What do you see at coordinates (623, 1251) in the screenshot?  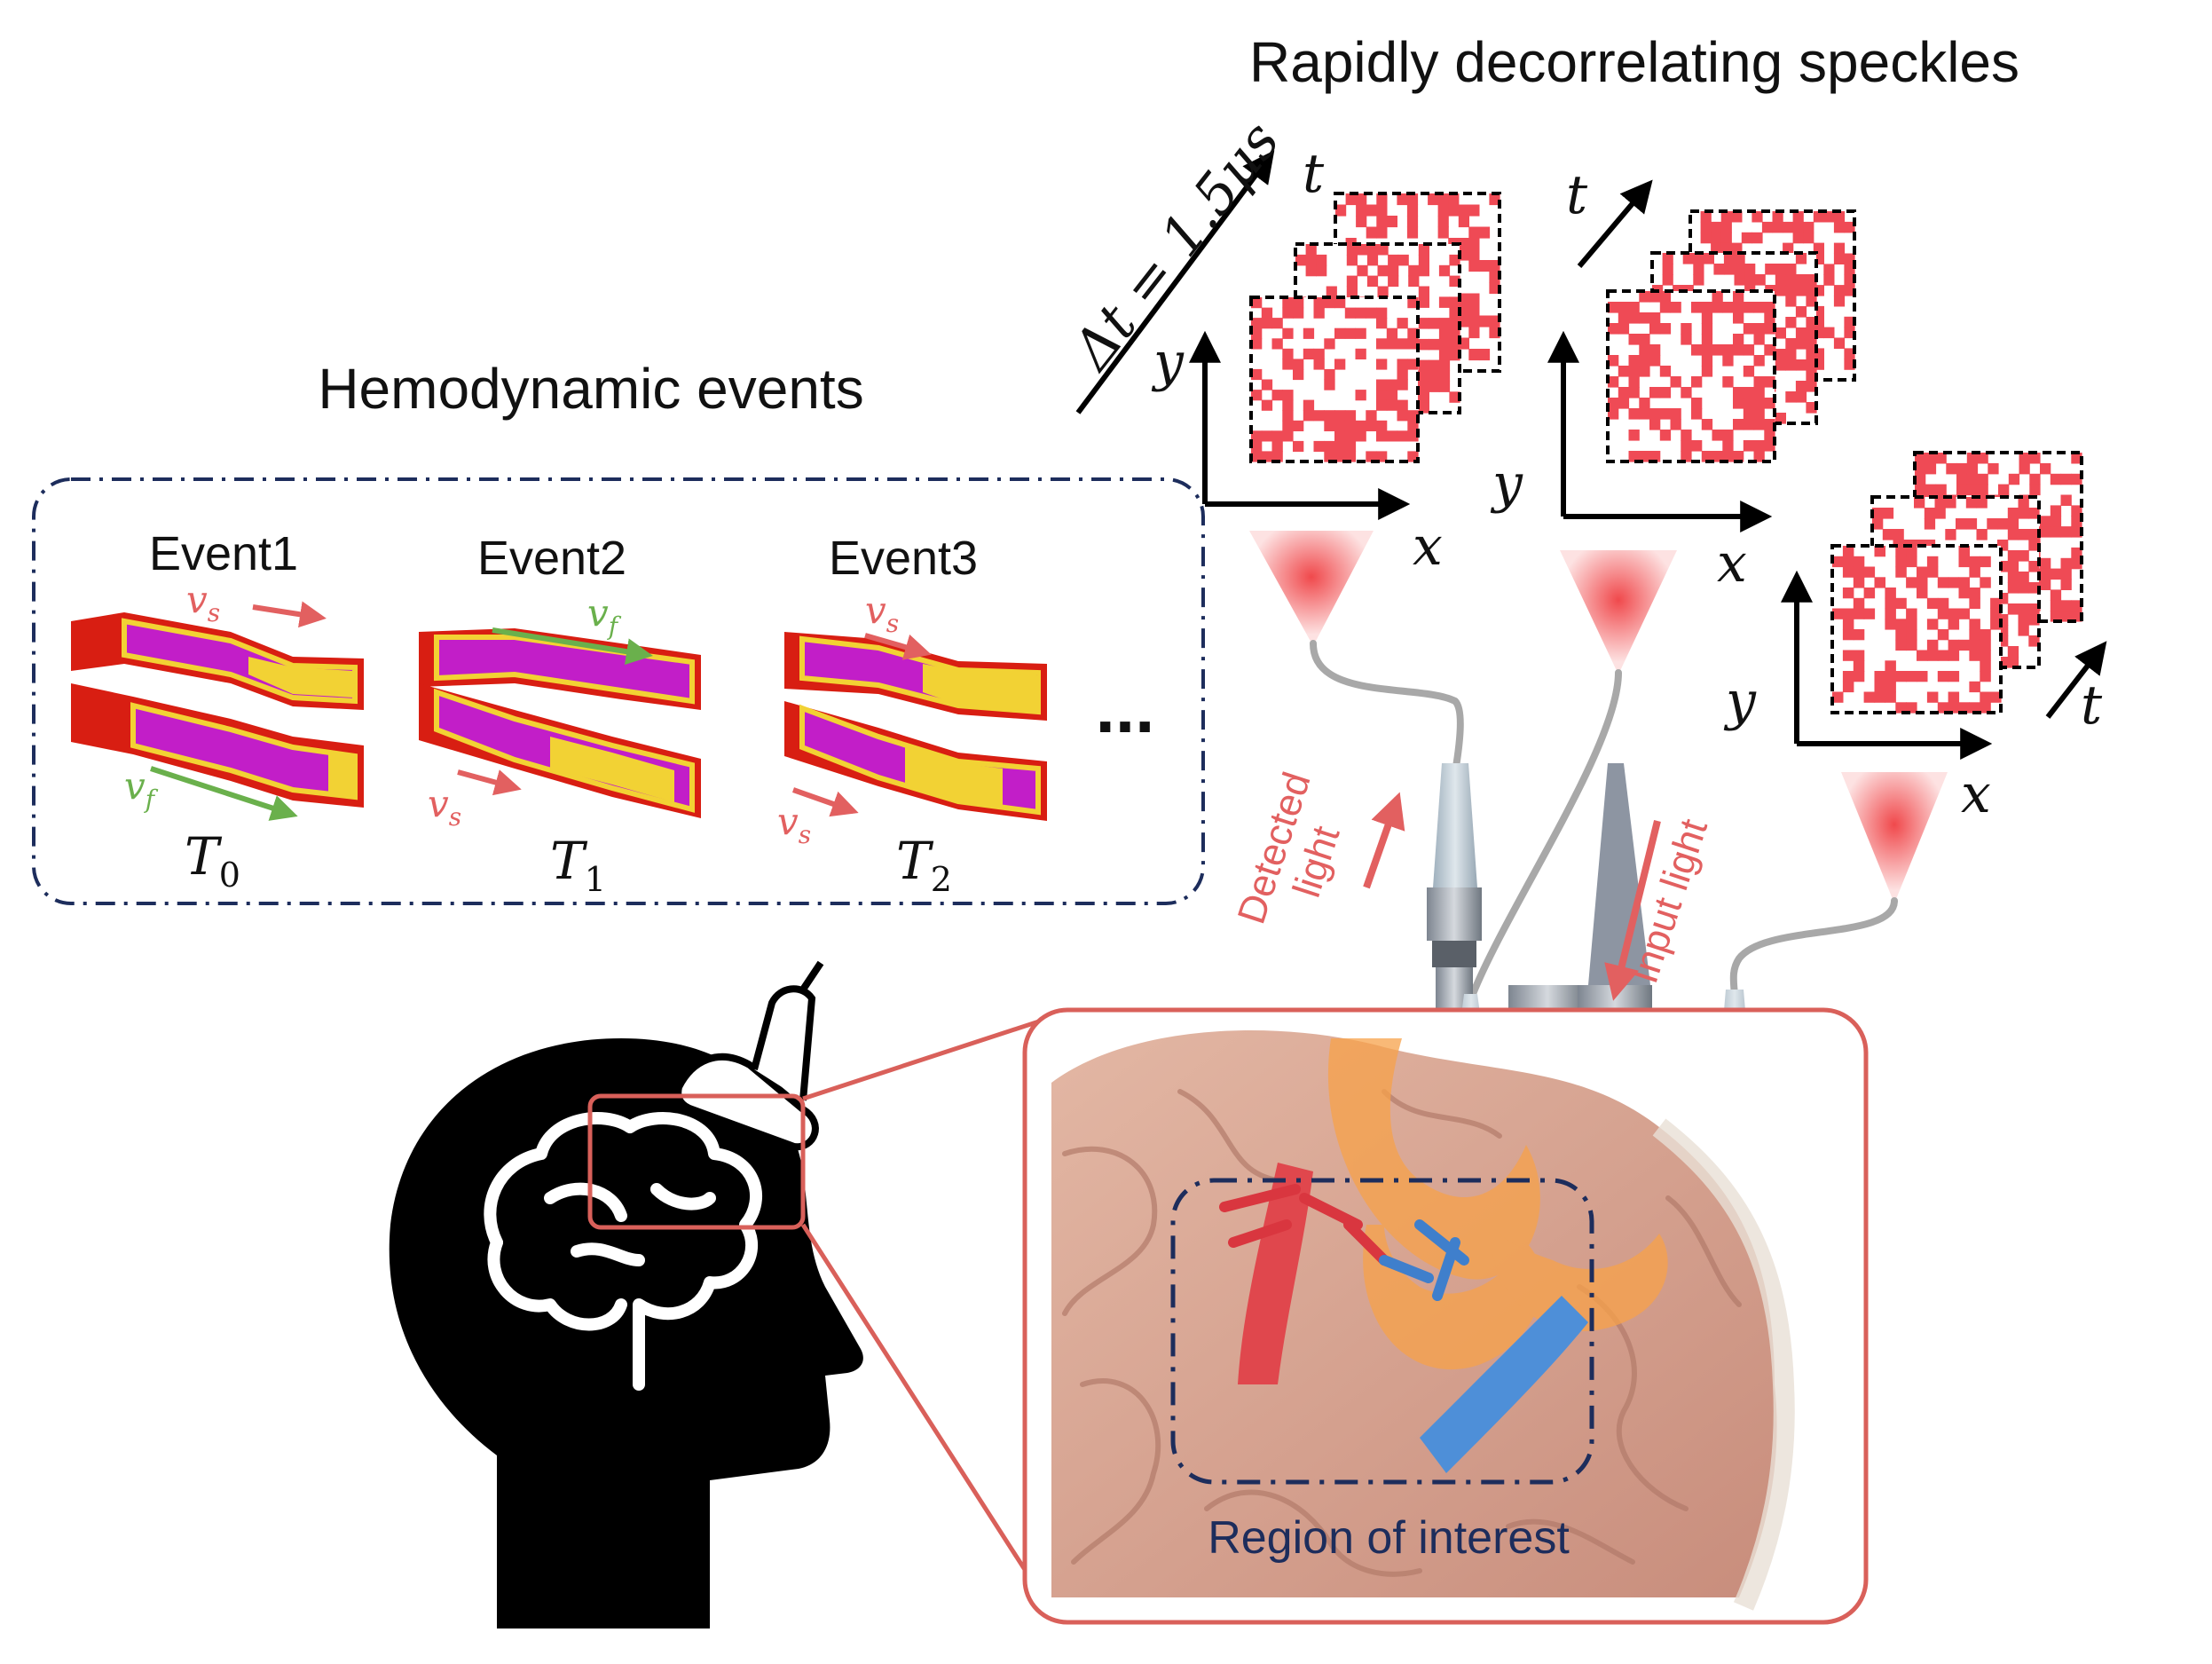 I see `brain-icon` at bounding box center [623, 1251].